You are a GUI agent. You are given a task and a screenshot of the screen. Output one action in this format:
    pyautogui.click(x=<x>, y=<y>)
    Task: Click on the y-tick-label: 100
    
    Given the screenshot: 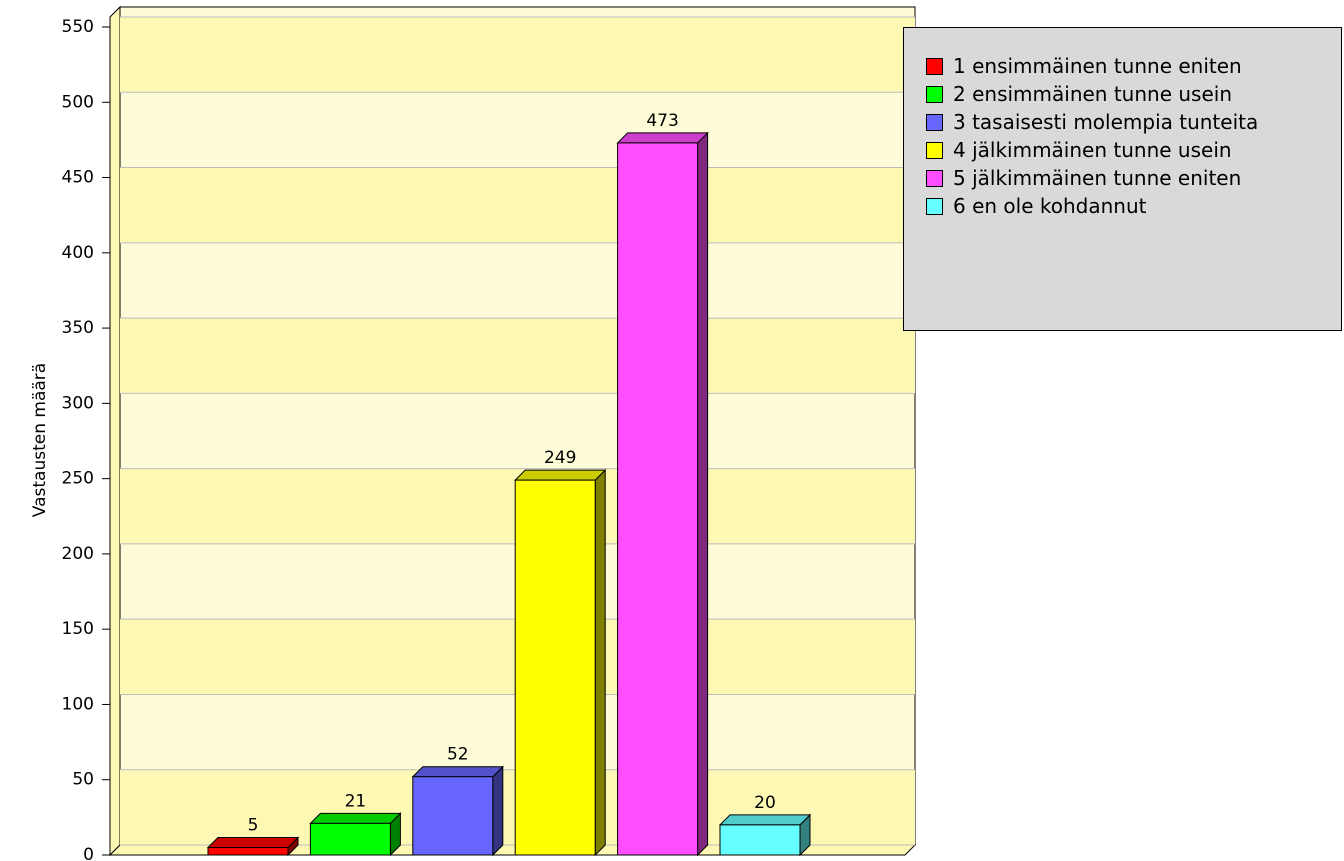 What is the action you would take?
    pyautogui.click(x=78, y=704)
    